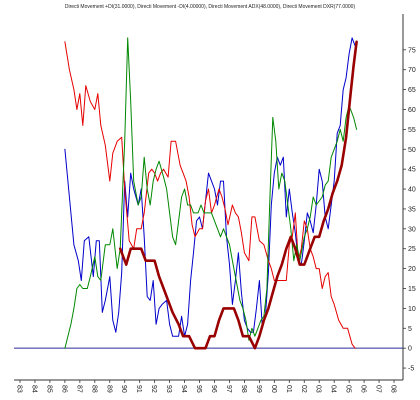 The height and width of the screenshot is (400, 420). I want to click on x-tick-label: 98, so click(243, 389).